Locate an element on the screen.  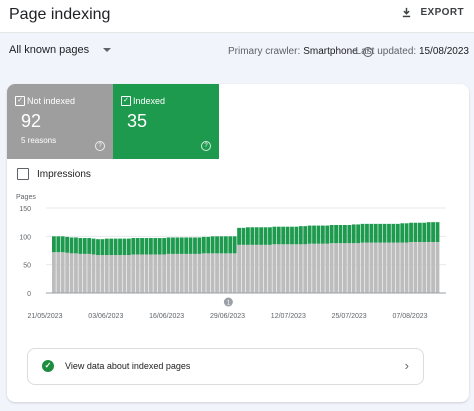
indexed-label: Indexed is located at coordinates (149, 101).